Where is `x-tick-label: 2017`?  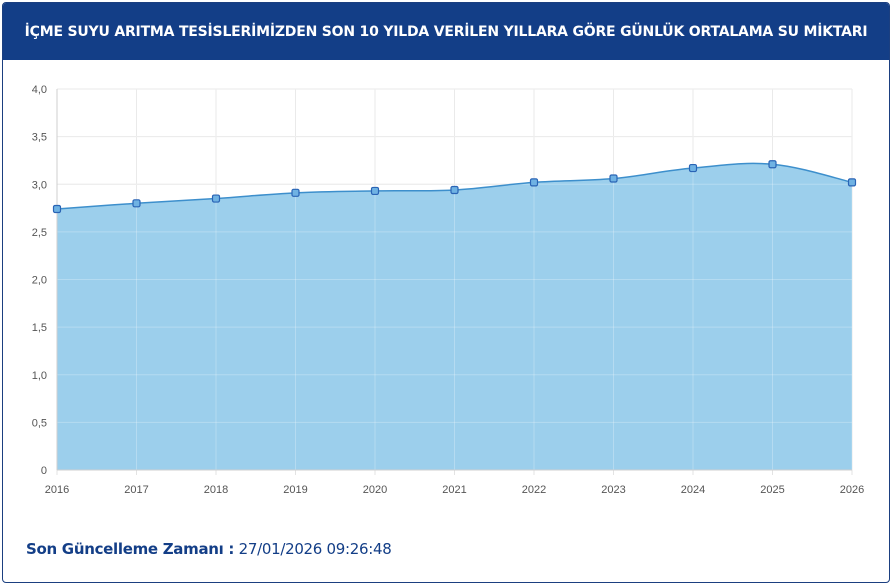 x-tick-label: 2017 is located at coordinates (136, 490).